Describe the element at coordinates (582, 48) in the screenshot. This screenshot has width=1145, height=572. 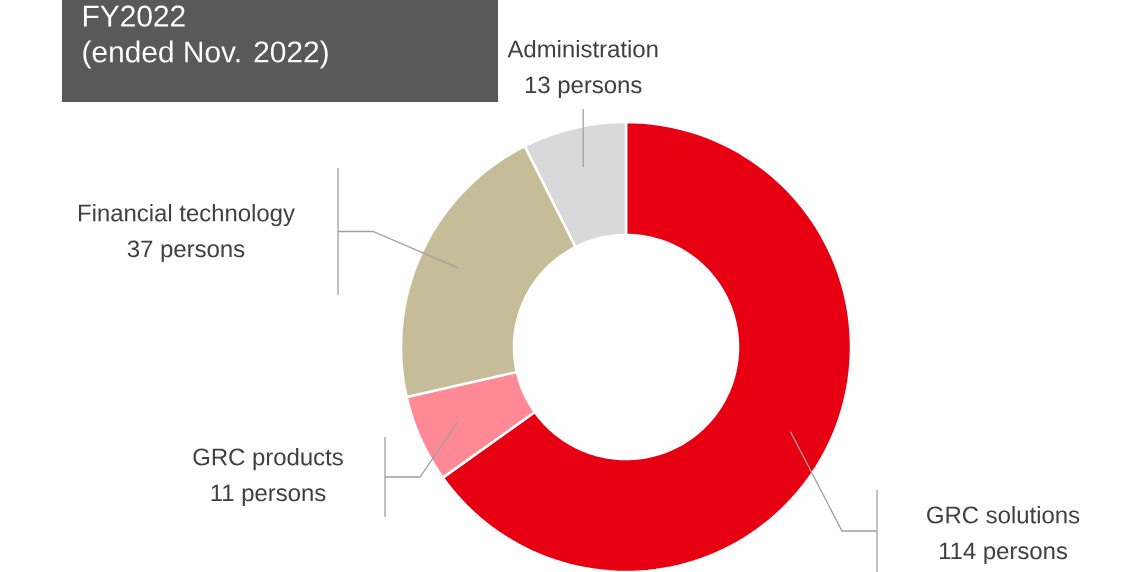
I see `slice-label: Administration` at that location.